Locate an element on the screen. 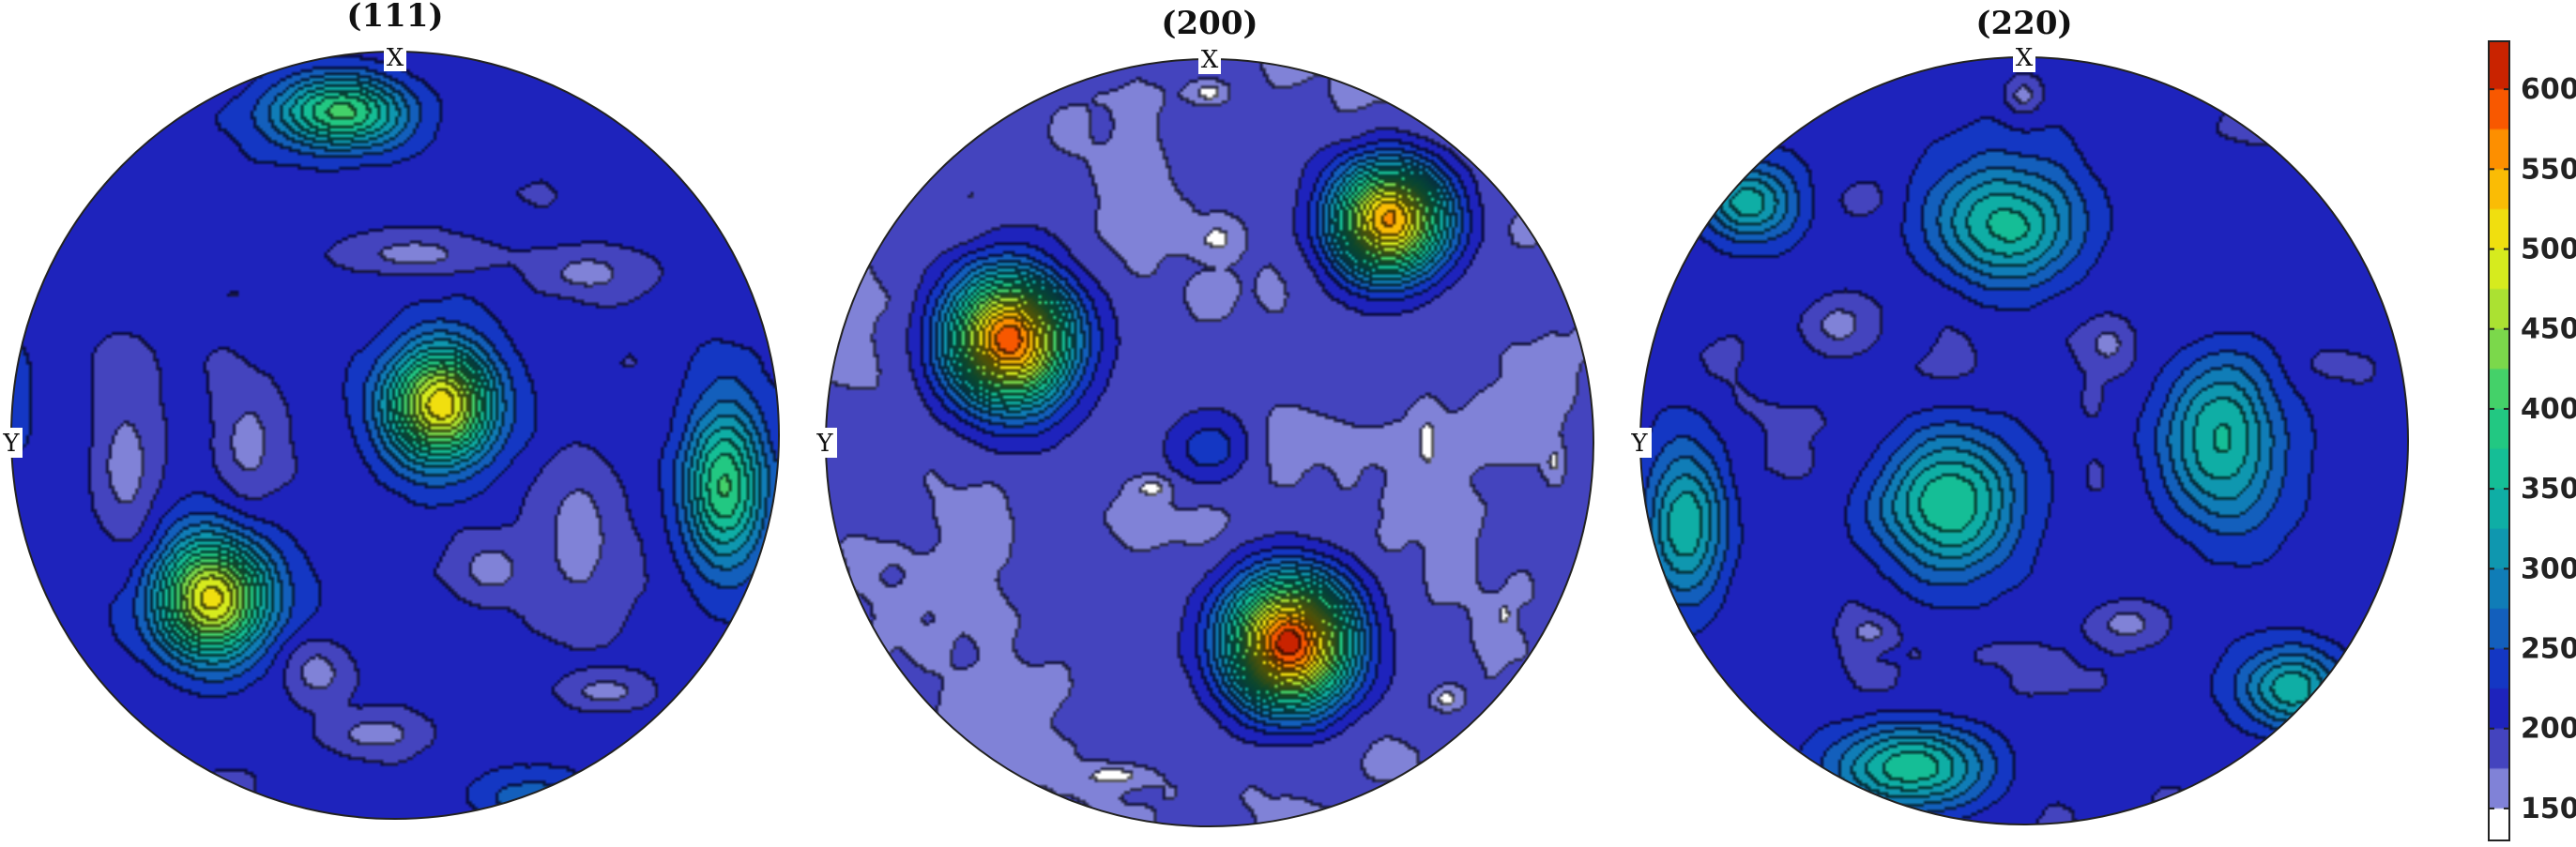 This screenshot has height=847, width=2576. colorbar-gradient is located at coordinates (2499, 440).